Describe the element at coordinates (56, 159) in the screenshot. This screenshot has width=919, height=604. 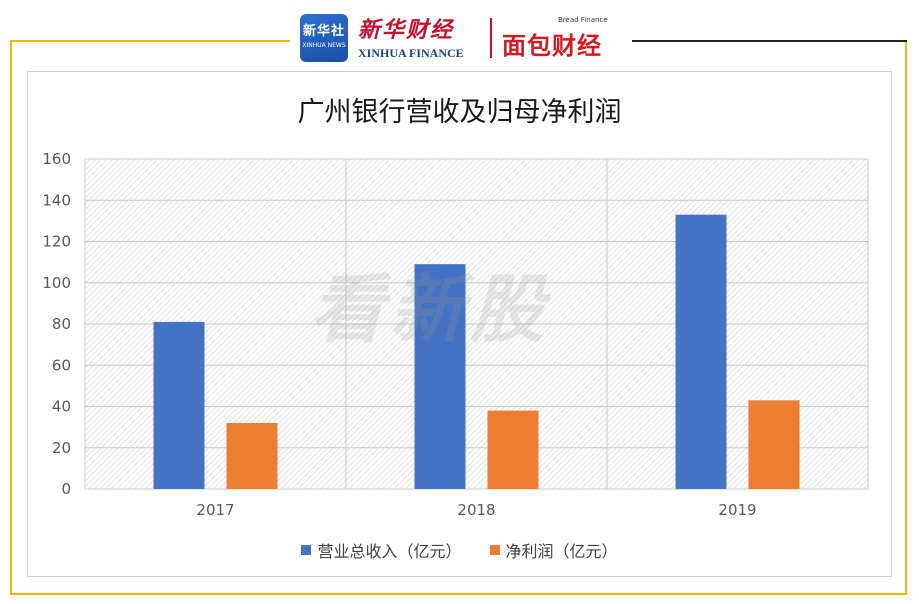
I see `y-tick-label: 160` at that location.